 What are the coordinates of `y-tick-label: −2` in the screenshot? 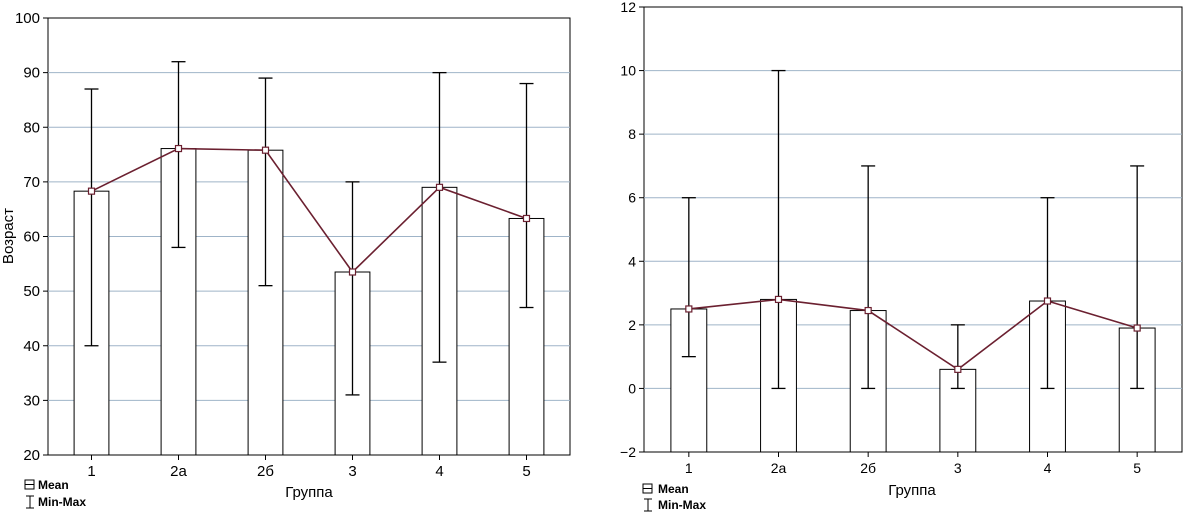 It's located at (628, 452).